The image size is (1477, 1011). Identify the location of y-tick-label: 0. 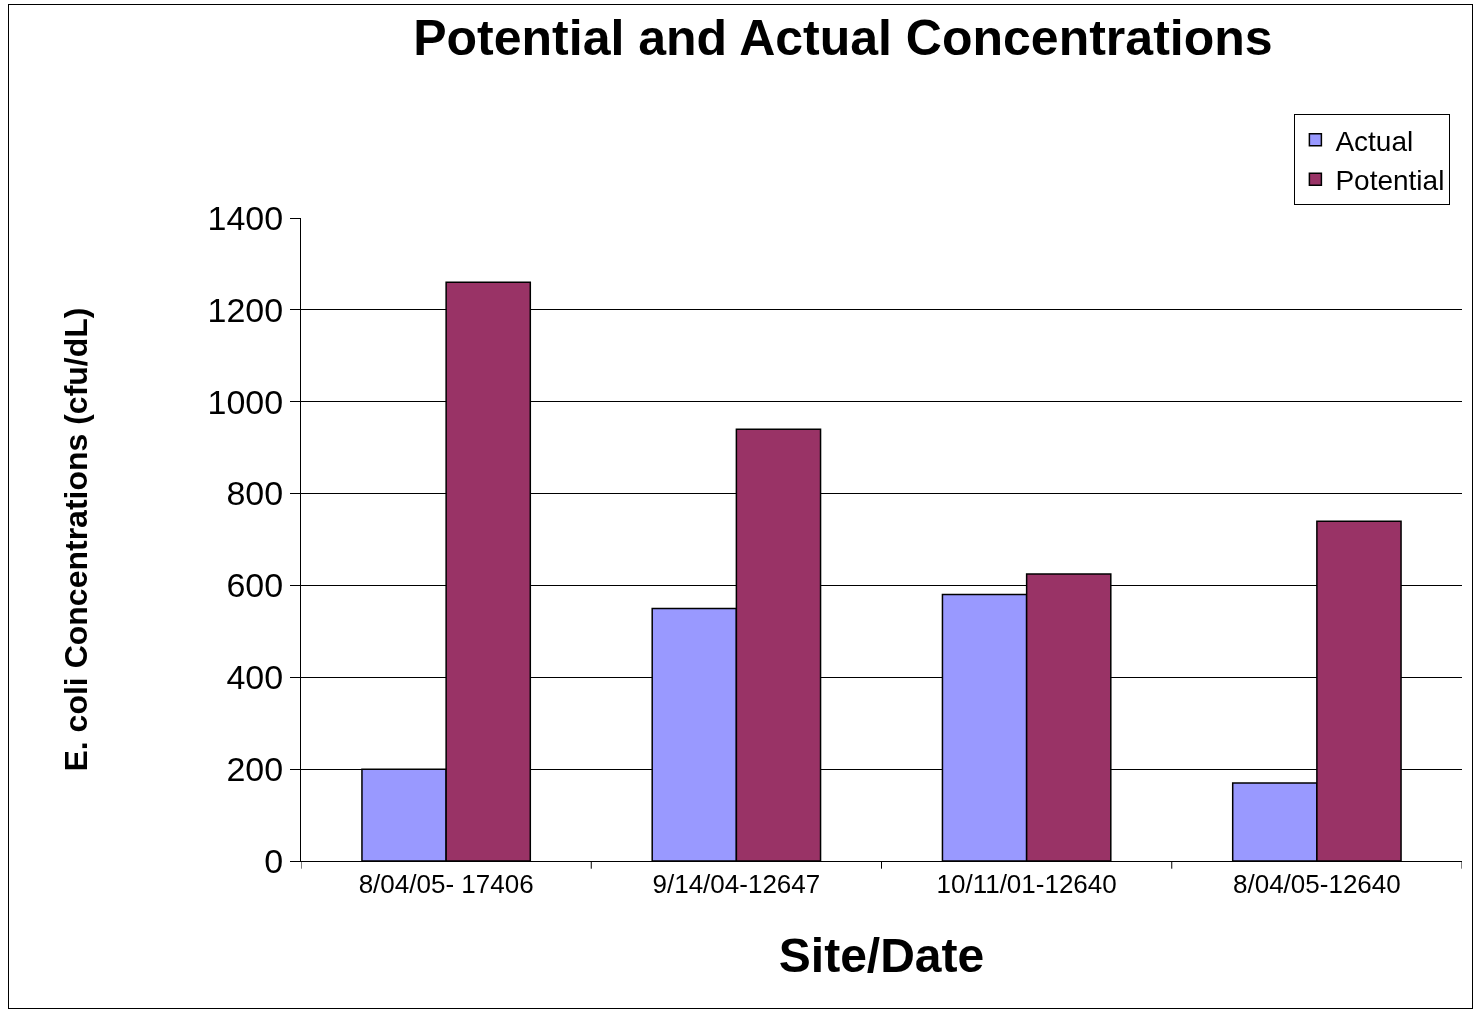
(274, 860).